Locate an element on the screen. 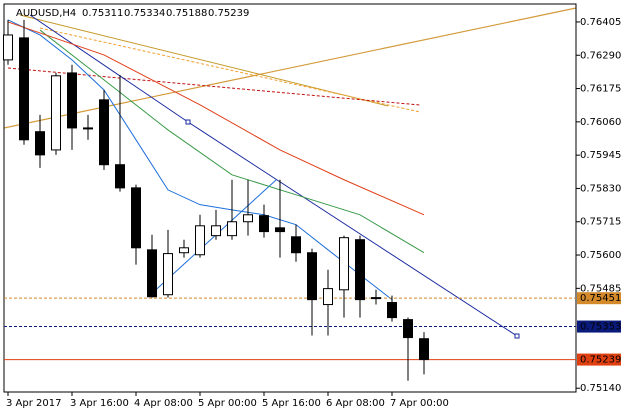 The image size is (622, 419). quote-open: 0.75311 is located at coordinates (102, 13).